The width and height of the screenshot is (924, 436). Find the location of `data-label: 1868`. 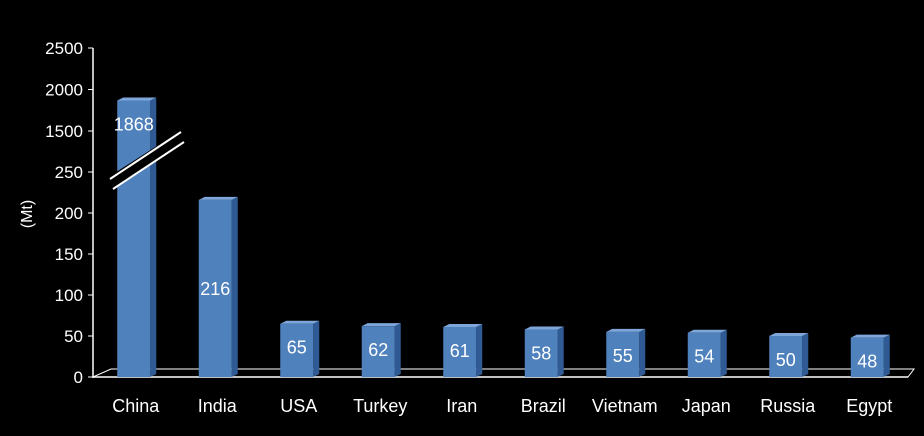

data-label: 1868 is located at coordinates (134, 124).